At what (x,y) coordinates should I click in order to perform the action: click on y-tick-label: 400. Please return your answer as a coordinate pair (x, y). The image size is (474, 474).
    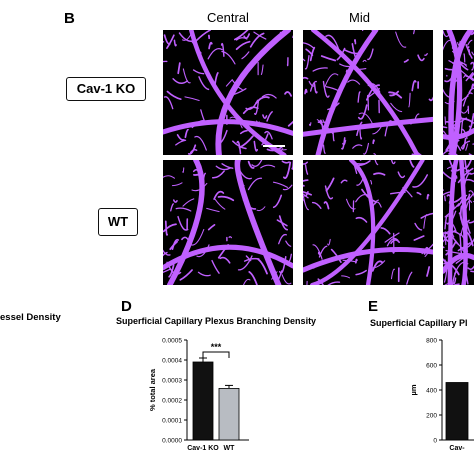
    Looking at the image, I should click on (431, 391).